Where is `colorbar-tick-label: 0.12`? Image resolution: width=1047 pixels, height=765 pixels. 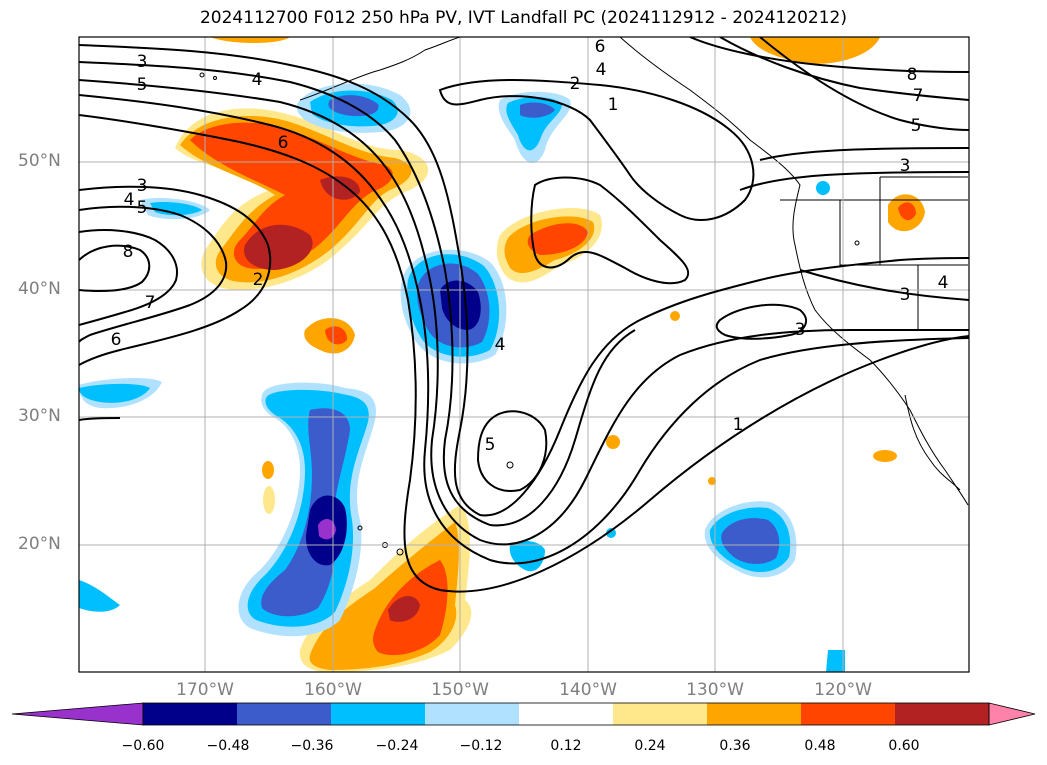 colorbar-tick-label: 0.12 is located at coordinates (566, 746).